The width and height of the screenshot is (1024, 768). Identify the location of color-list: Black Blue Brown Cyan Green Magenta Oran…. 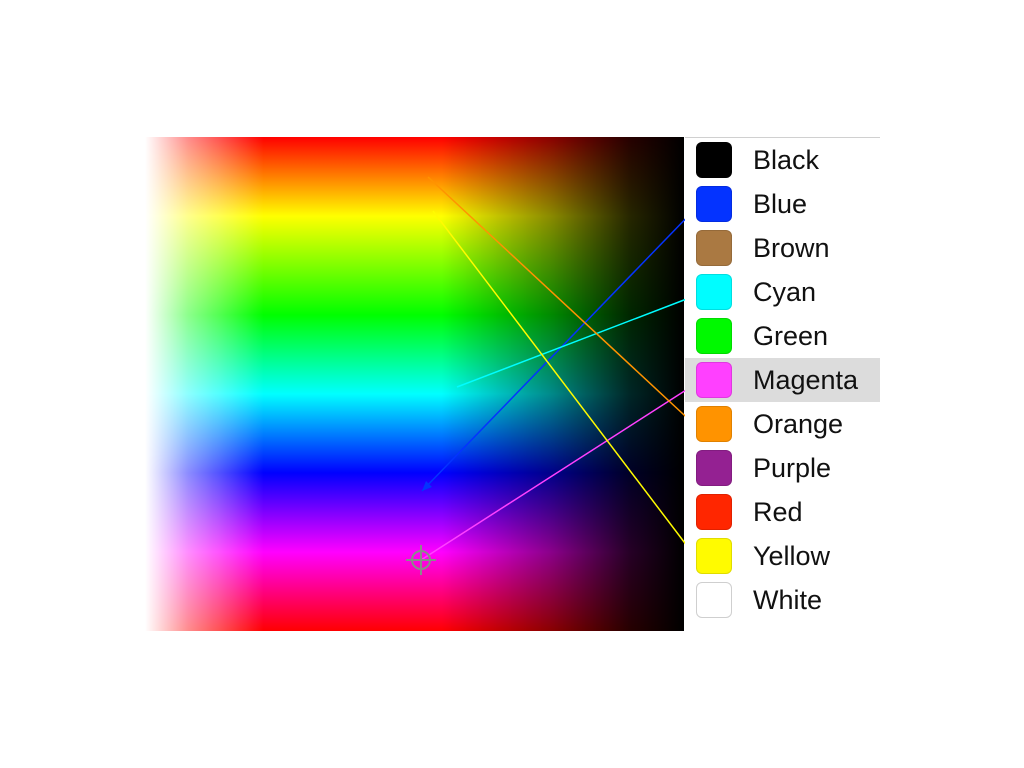
(782, 384).